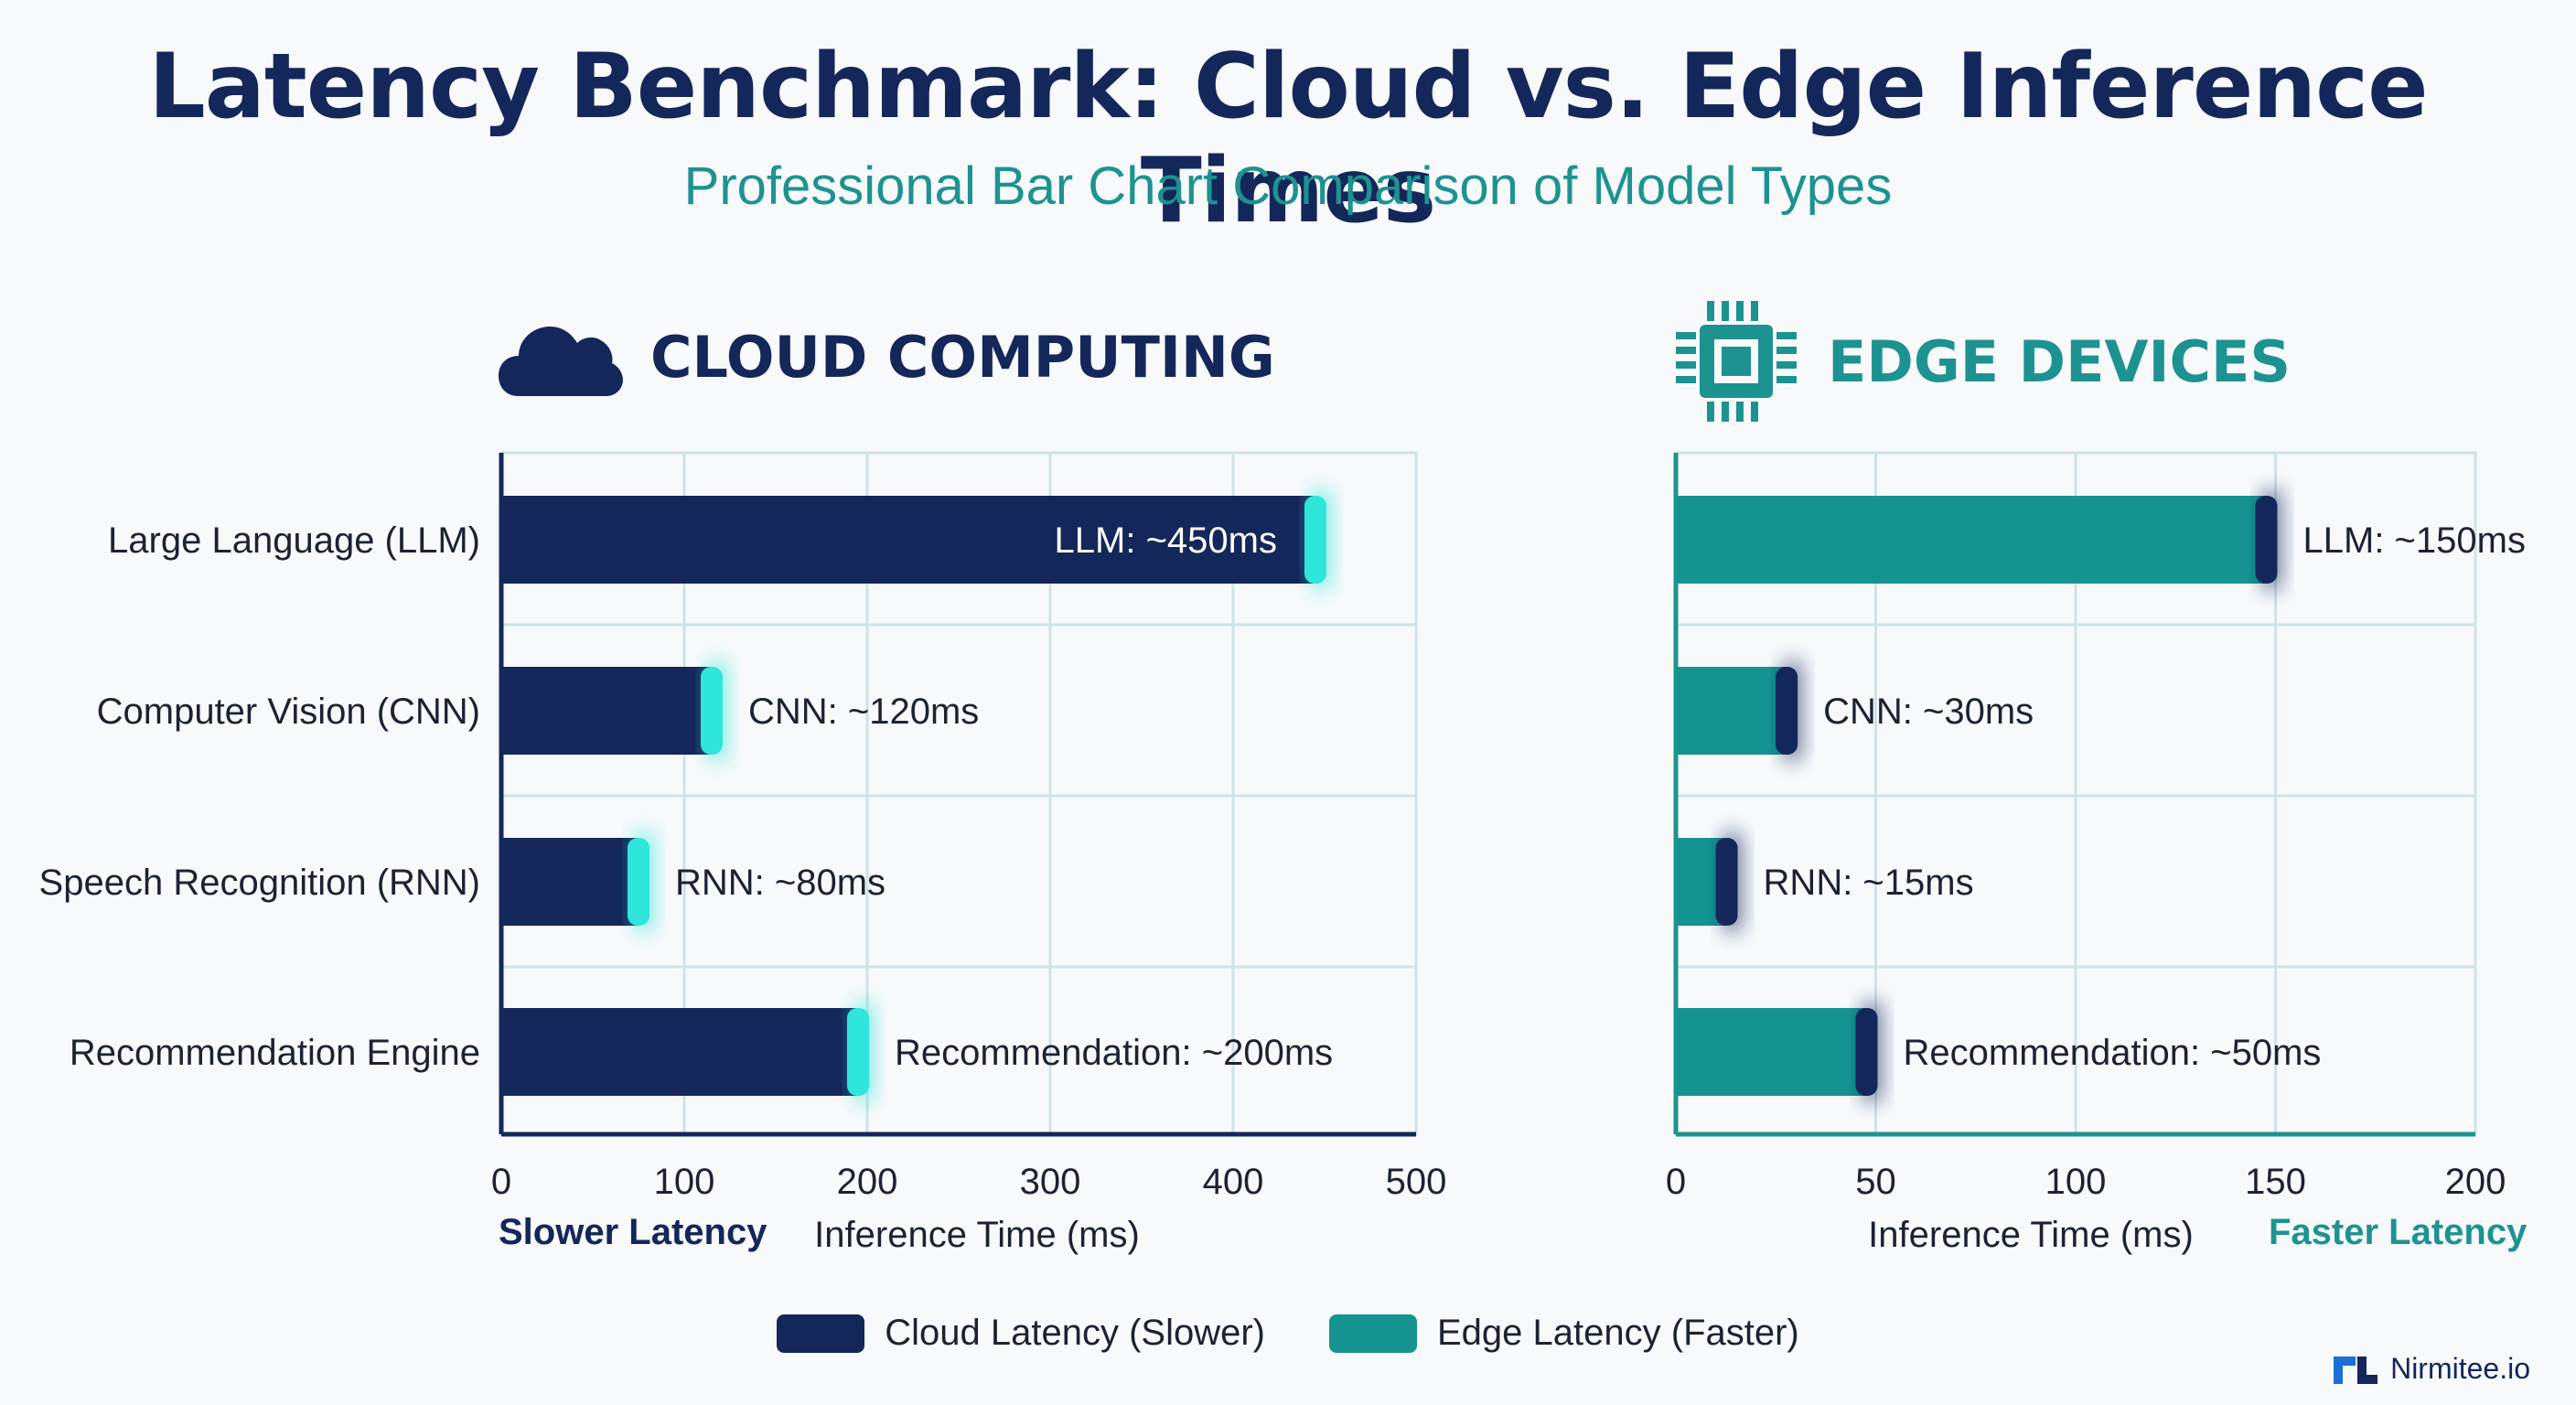 The width and height of the screenshot is (2576, 1405). Describe the element at coordinates (275, 1053) in the screenshot. I see `category-label: Recommendation Engine` at that location.